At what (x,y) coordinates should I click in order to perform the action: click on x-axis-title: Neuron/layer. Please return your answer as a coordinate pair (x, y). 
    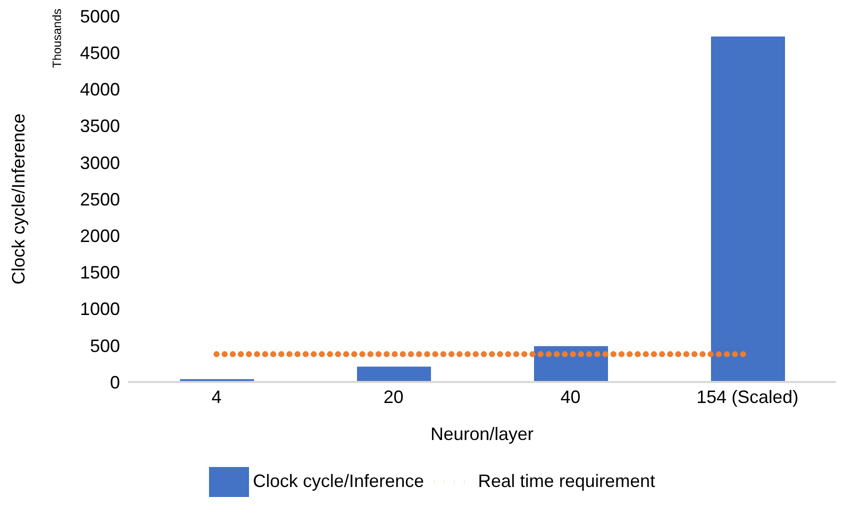
    Looking at the image, I should click on (482, 434).